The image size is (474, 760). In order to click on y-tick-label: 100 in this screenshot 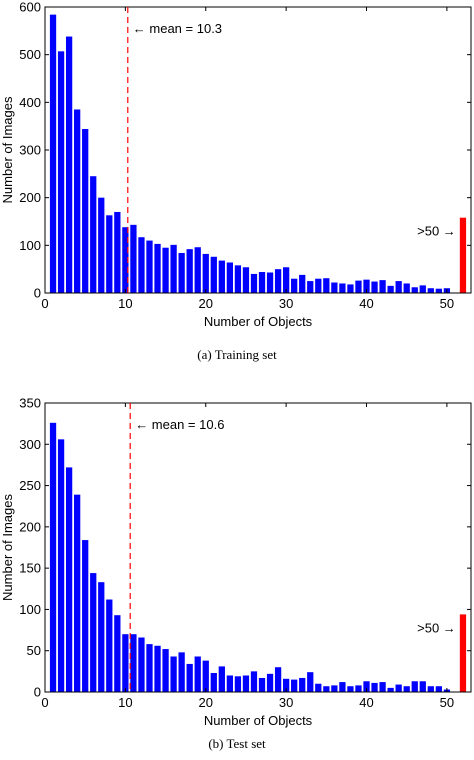, I will do `click(30, 245)`.